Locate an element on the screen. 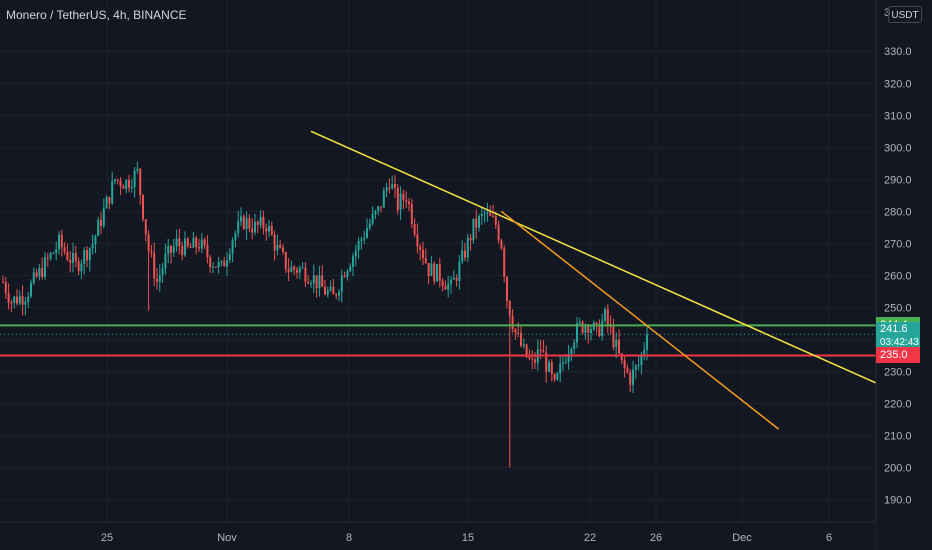 The image size is (932, 550). currency-button: USDT is located at coordinates (905, 14).